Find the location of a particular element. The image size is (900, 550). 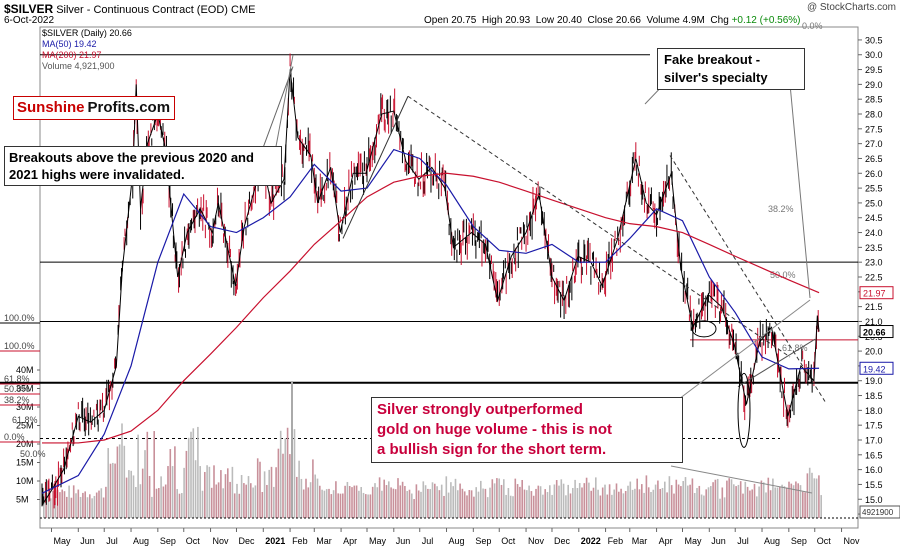

chg-label: Chg is located at coordinates (719, 20).